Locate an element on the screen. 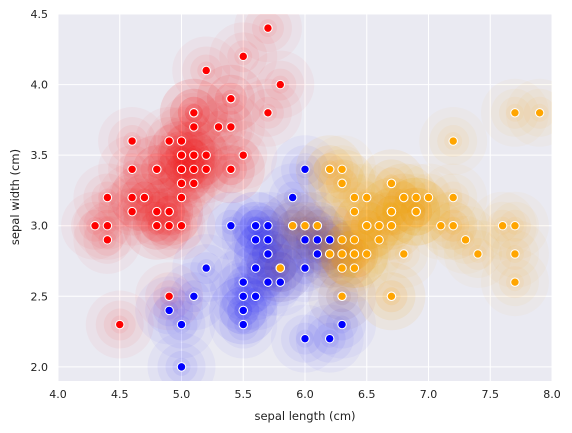 The image size is (572, 433). x-tick-label: 7.5 is located at coordinates (491, 394).